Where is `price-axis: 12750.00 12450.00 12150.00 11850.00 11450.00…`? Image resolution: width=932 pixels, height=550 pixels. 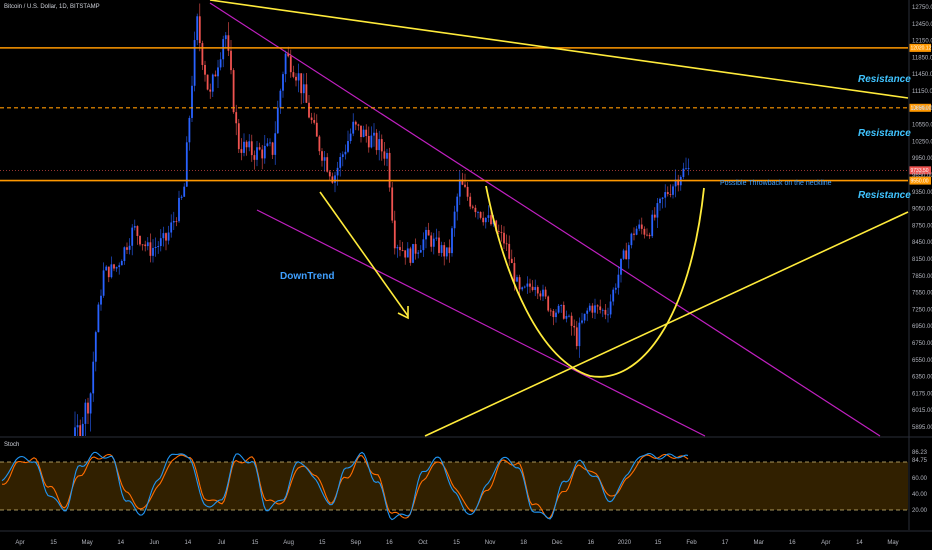
price-axis: 12750.00 12450.00 12150.00 11850.00 11450.00… is located at coordinates (920, 265).